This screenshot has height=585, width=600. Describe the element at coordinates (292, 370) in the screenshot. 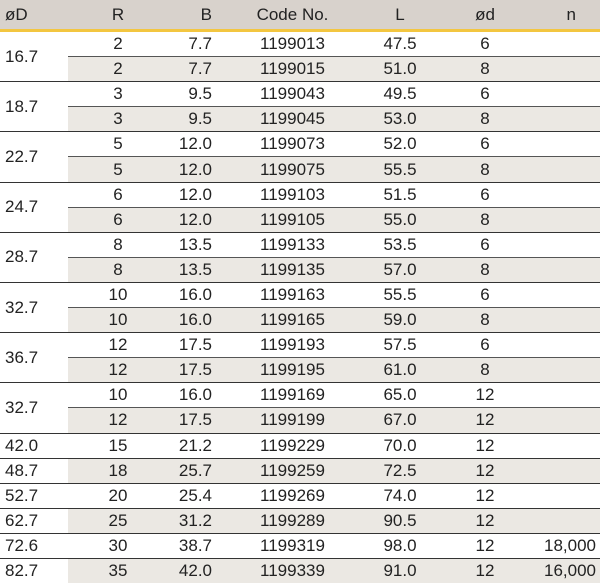

I see `cell-code: 1199195` at that location.